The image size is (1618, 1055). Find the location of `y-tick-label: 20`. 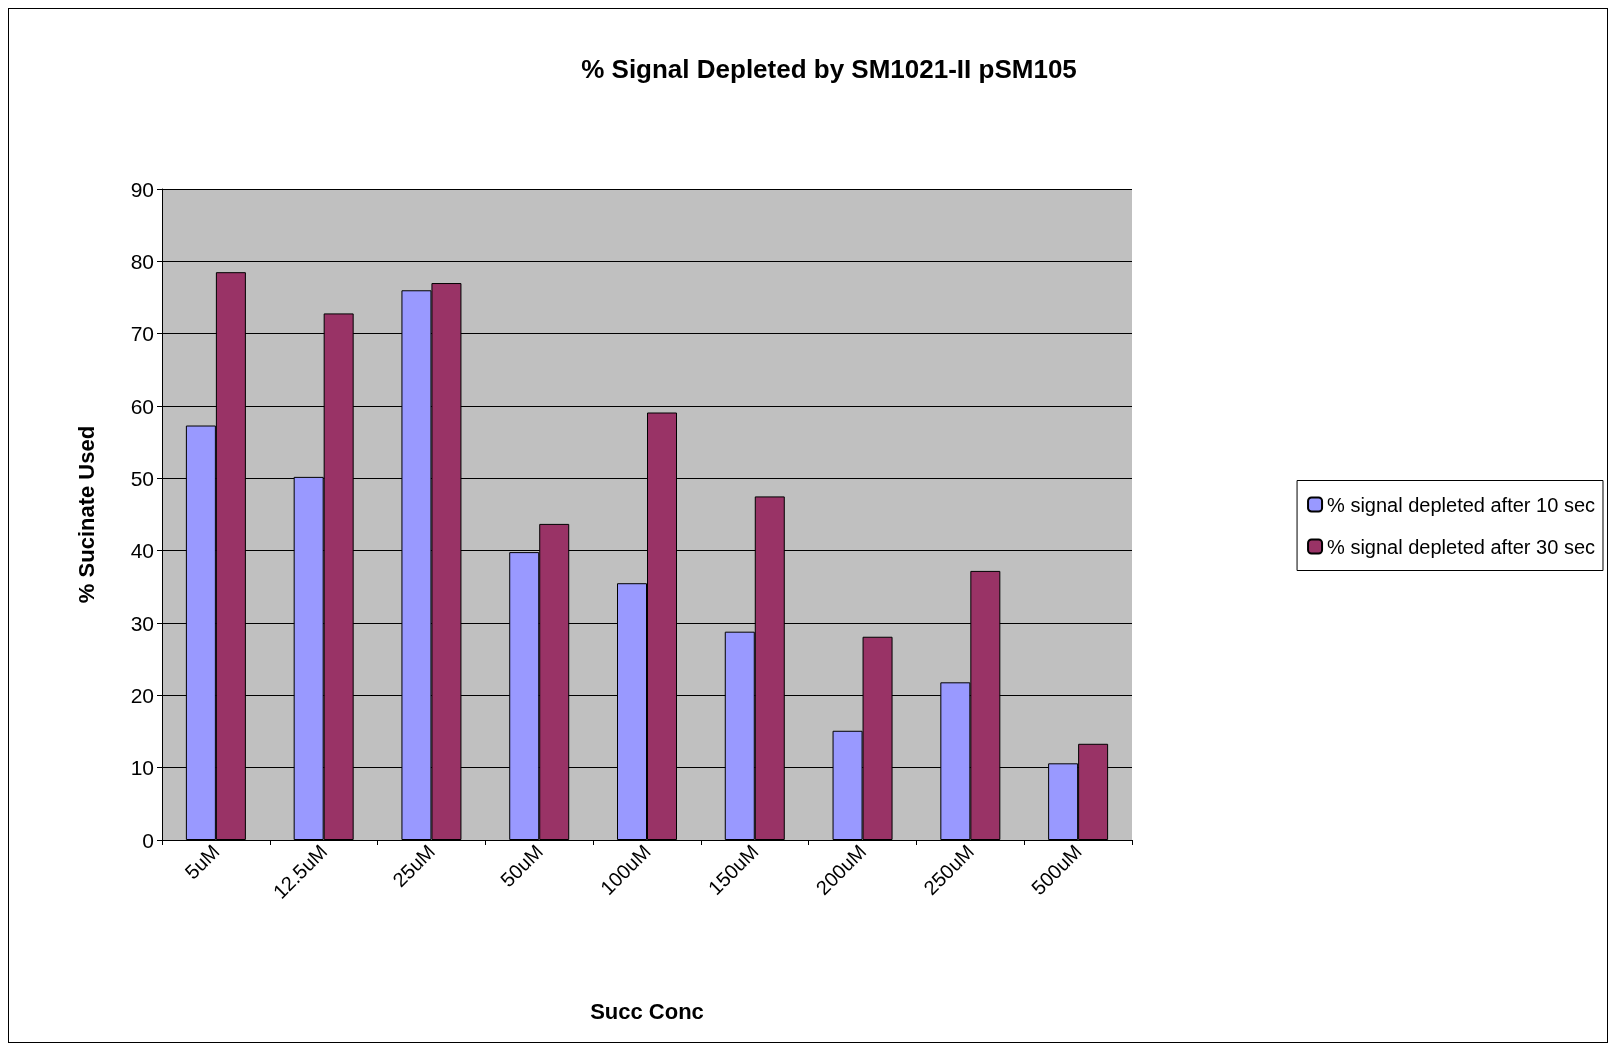

y-tick-label: 20 is located at coordinates (142, 695).